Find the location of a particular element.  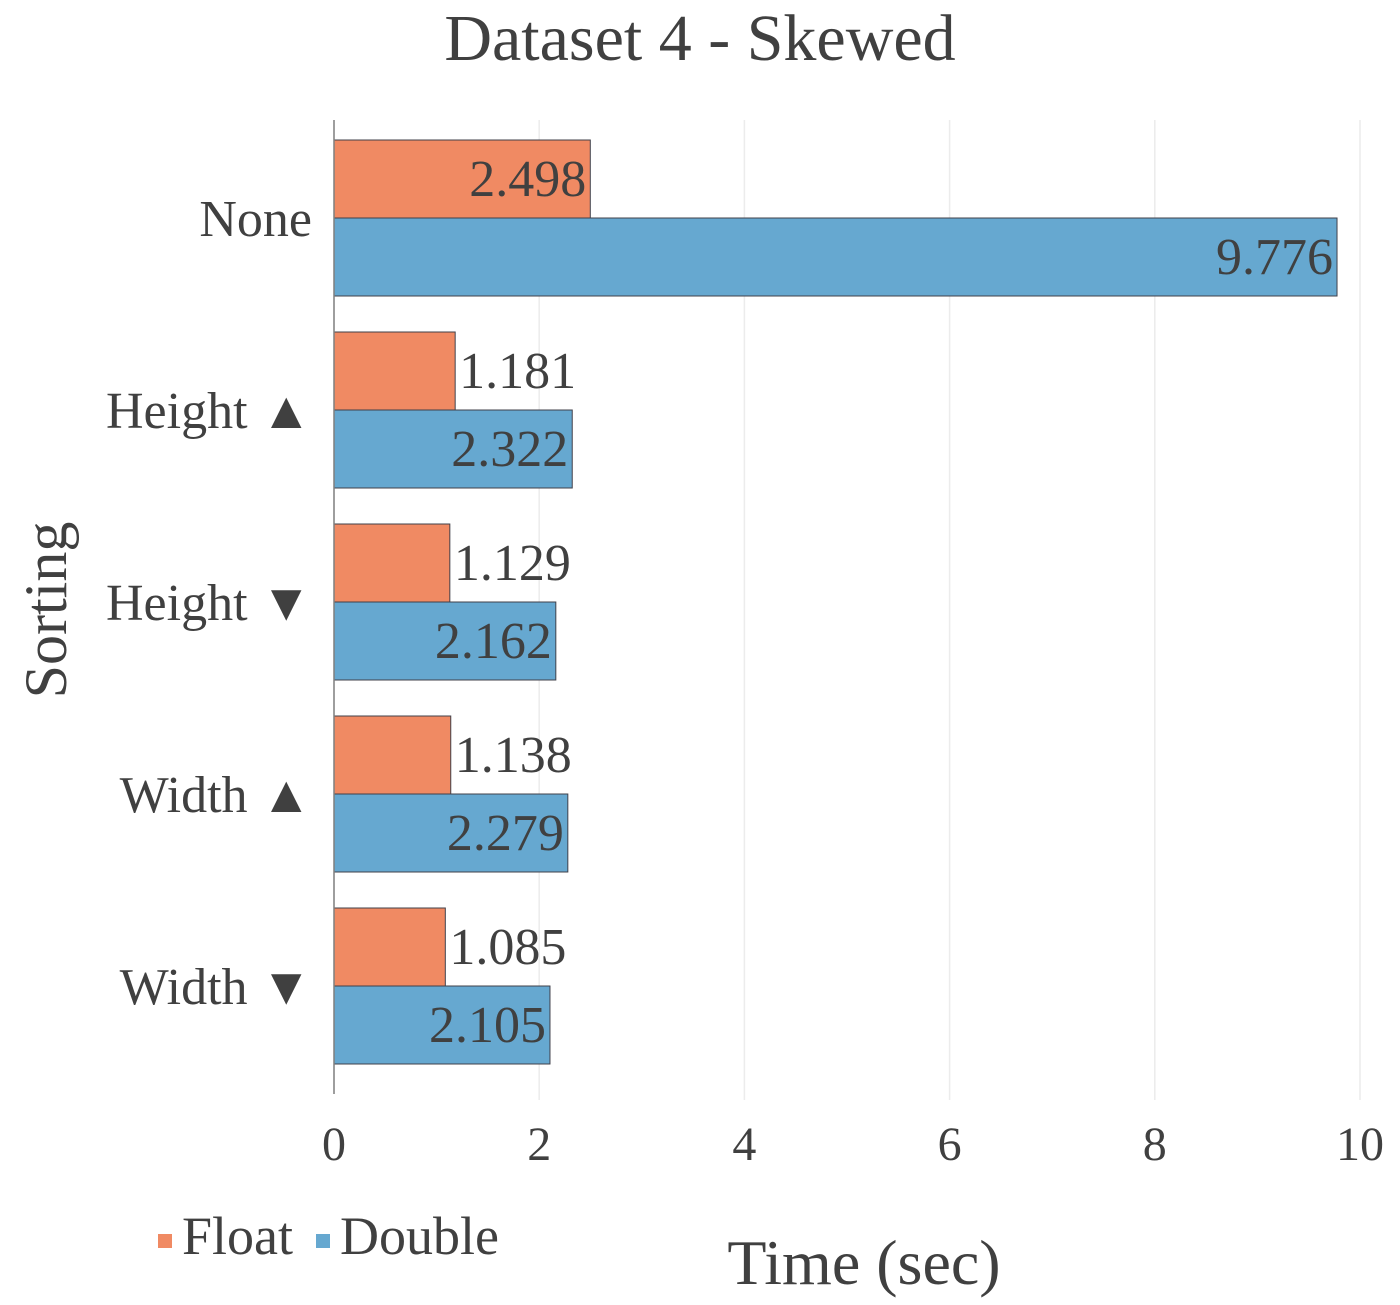

data-label: 1.138 is located at coordinates (513, 755).